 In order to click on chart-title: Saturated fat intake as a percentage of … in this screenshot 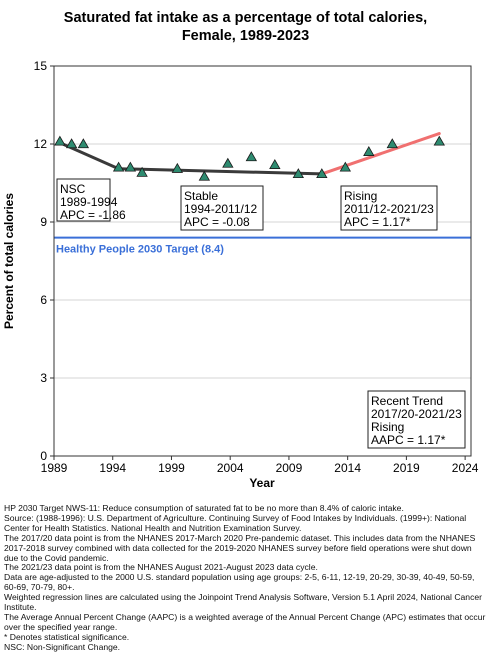, I will do `click(245, 27)`.